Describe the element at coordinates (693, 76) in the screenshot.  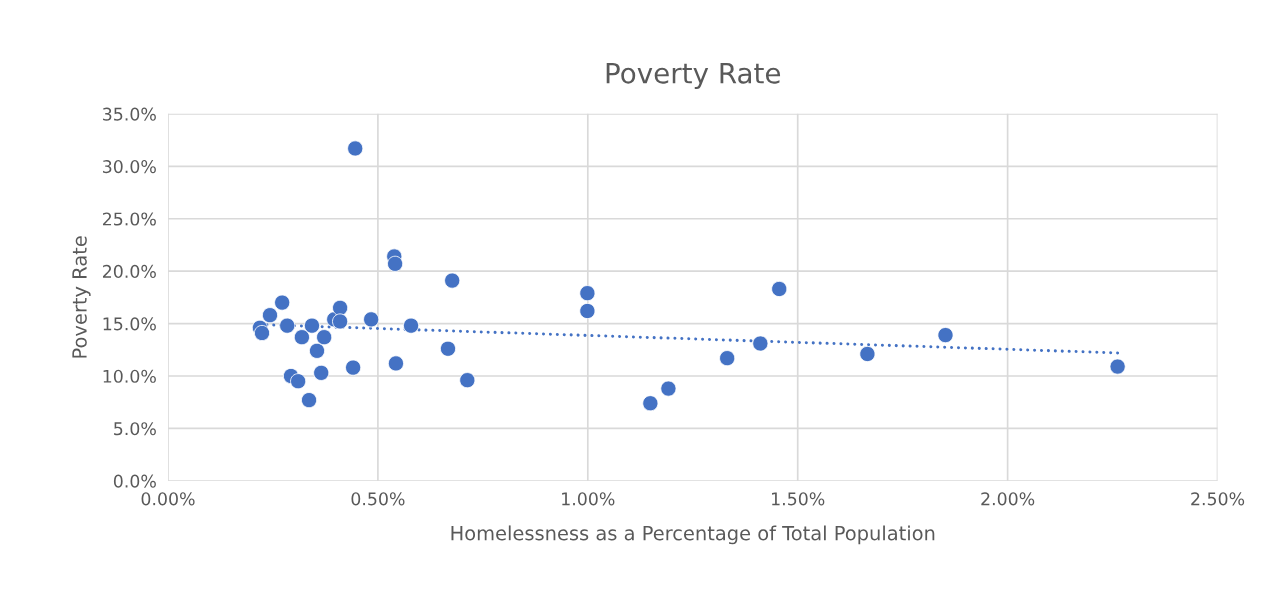
I see `chart-title: Poverty Rate` at that location.